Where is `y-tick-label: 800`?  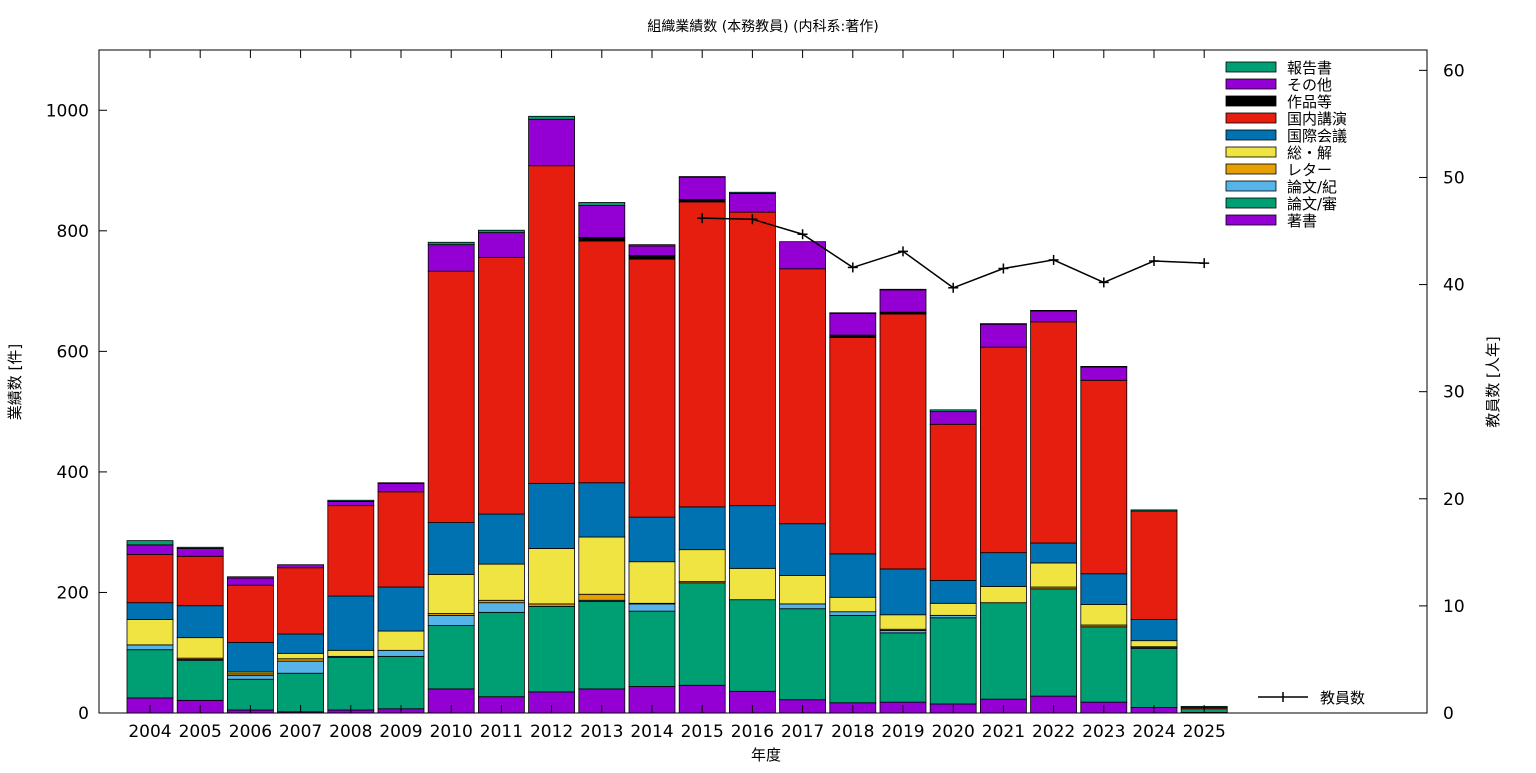
y-tick-label: 800 is located at coordinates (73, 232).